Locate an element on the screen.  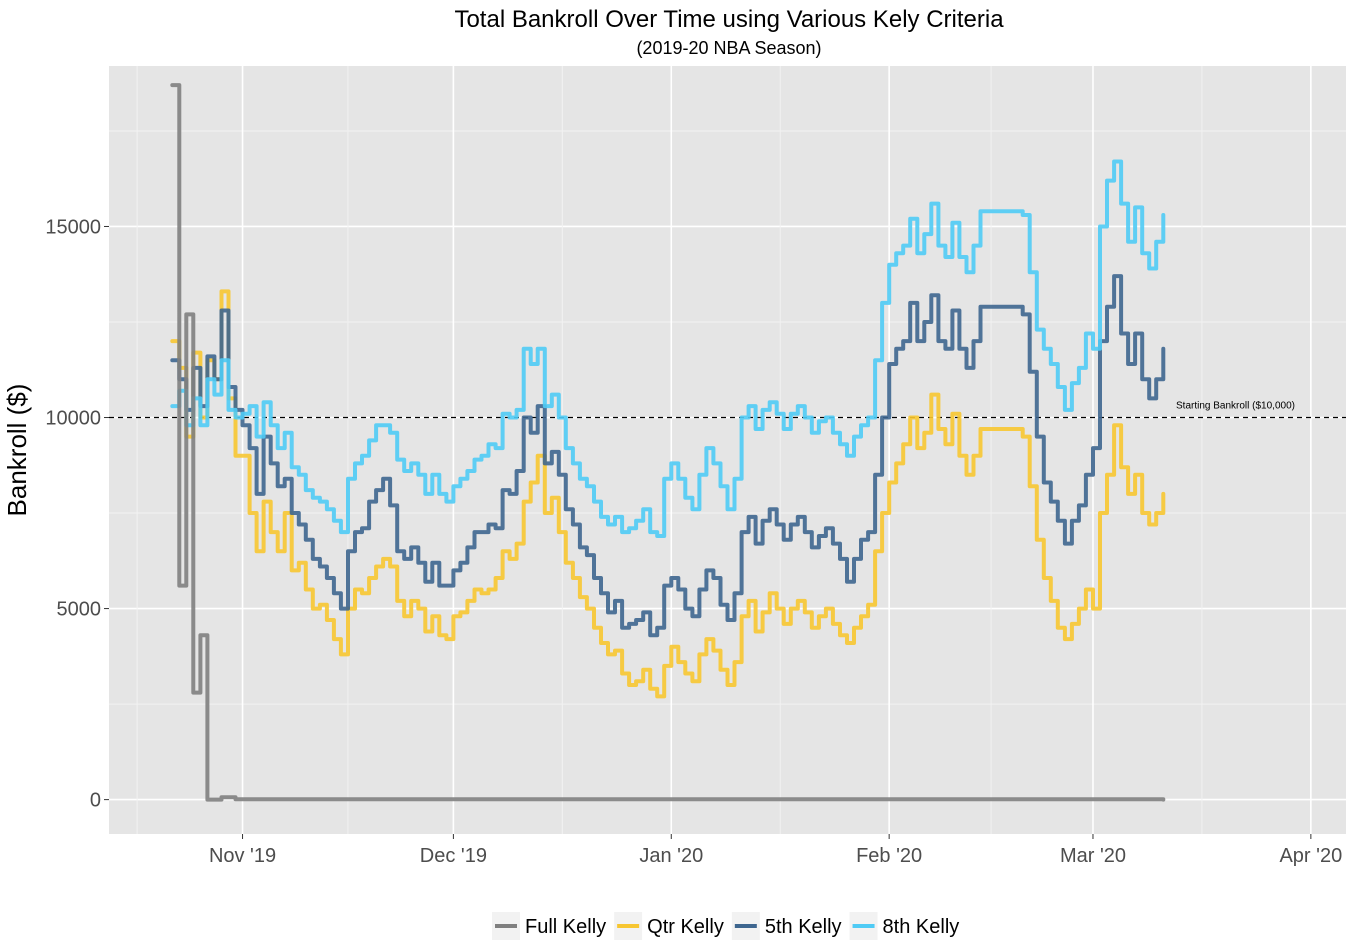
y-tick-label: 10000 is located at coordinates (73, 419).